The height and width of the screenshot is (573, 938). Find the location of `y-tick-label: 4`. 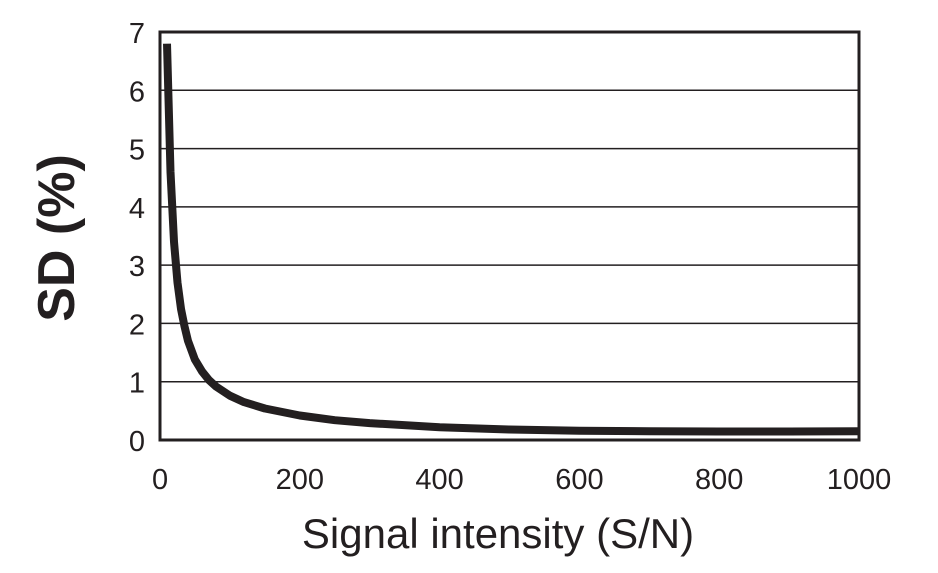

y-tick-label: 4 is located at coordinates (137, 209).